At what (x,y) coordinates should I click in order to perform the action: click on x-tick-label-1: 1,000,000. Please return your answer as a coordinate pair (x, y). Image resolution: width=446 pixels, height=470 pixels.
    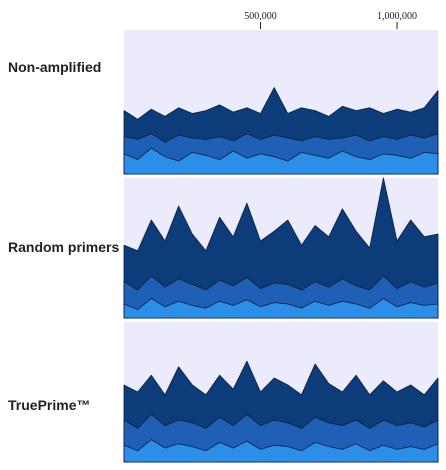
    Looking at the image, I should click on (397, 16).